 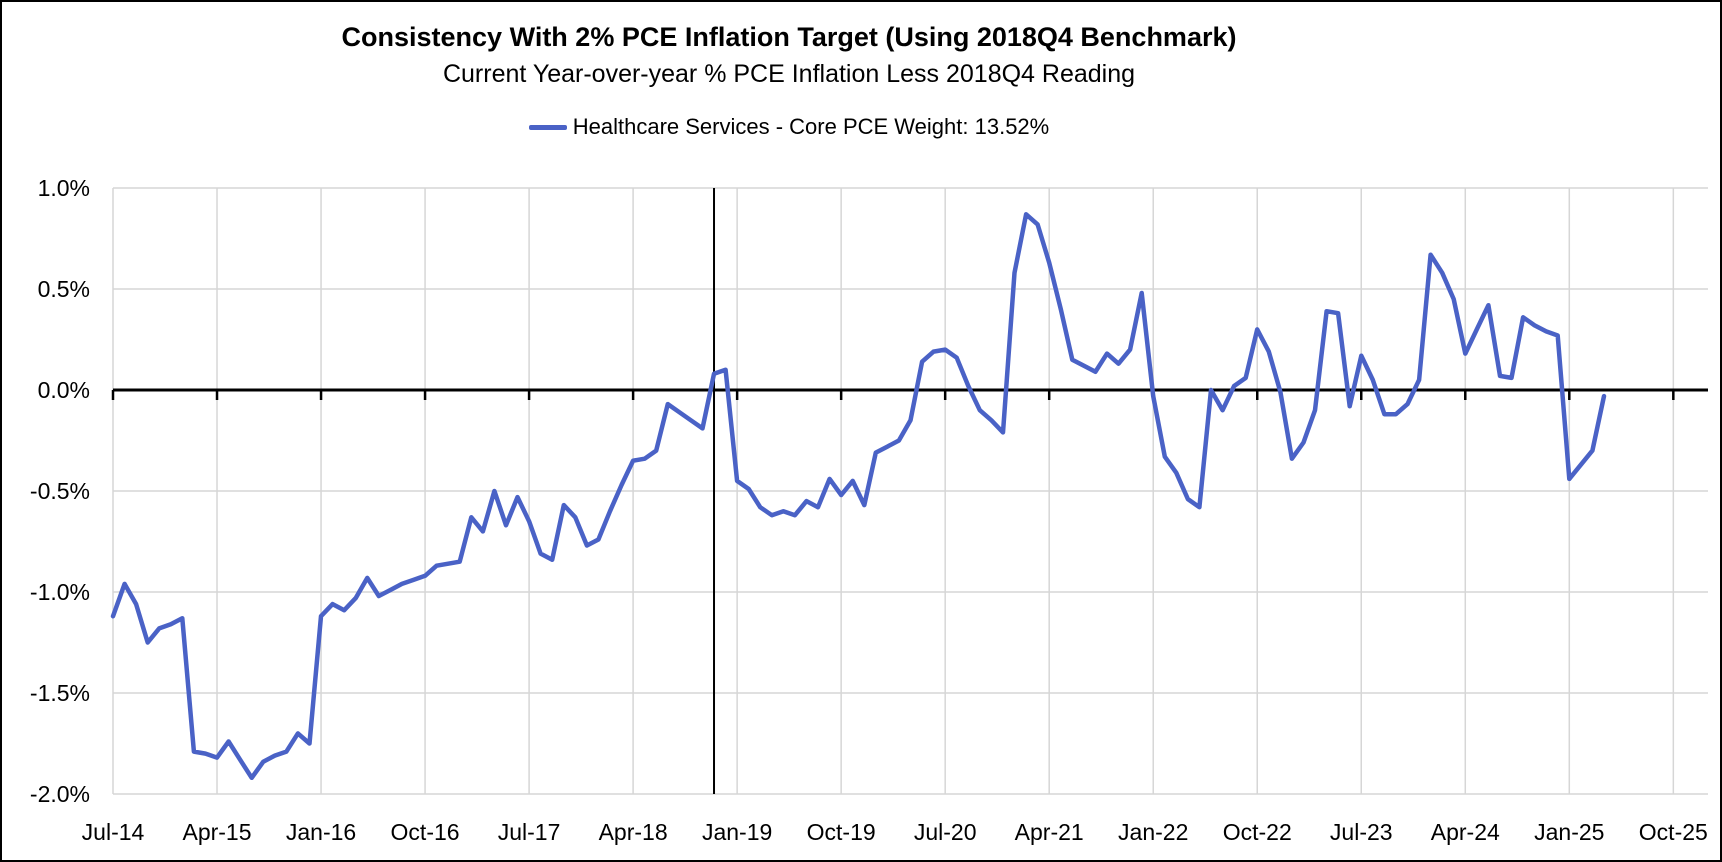 I want to click on x-tick-label: Apr-18, so click(x=633, y=832).